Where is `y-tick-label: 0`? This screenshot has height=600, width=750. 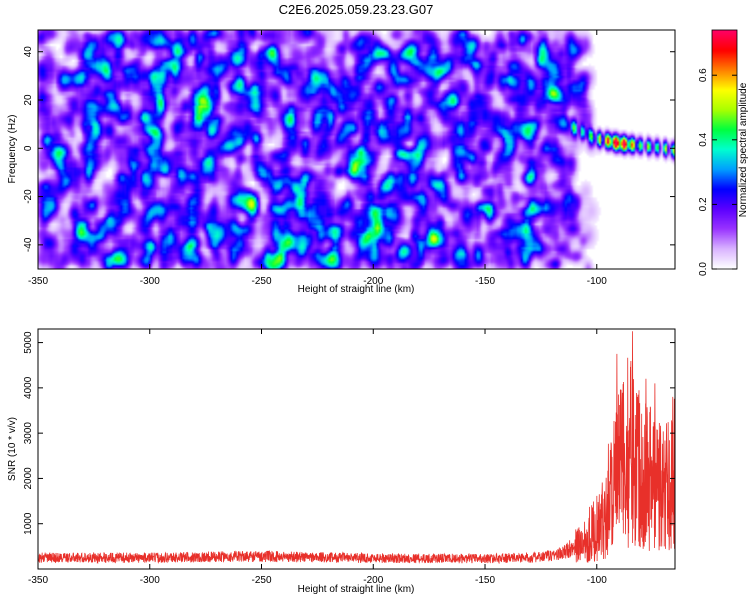
y-tick-label: 0 is located at coordinates (28, 148).